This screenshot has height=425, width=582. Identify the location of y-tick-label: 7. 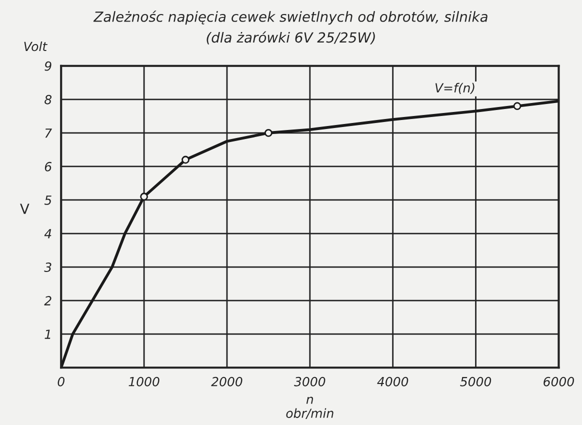
(48, 133).